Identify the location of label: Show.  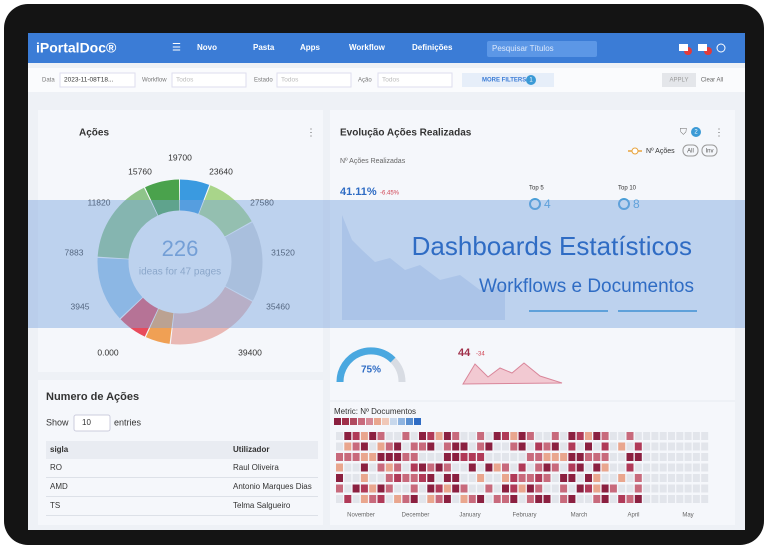
(57, 422).